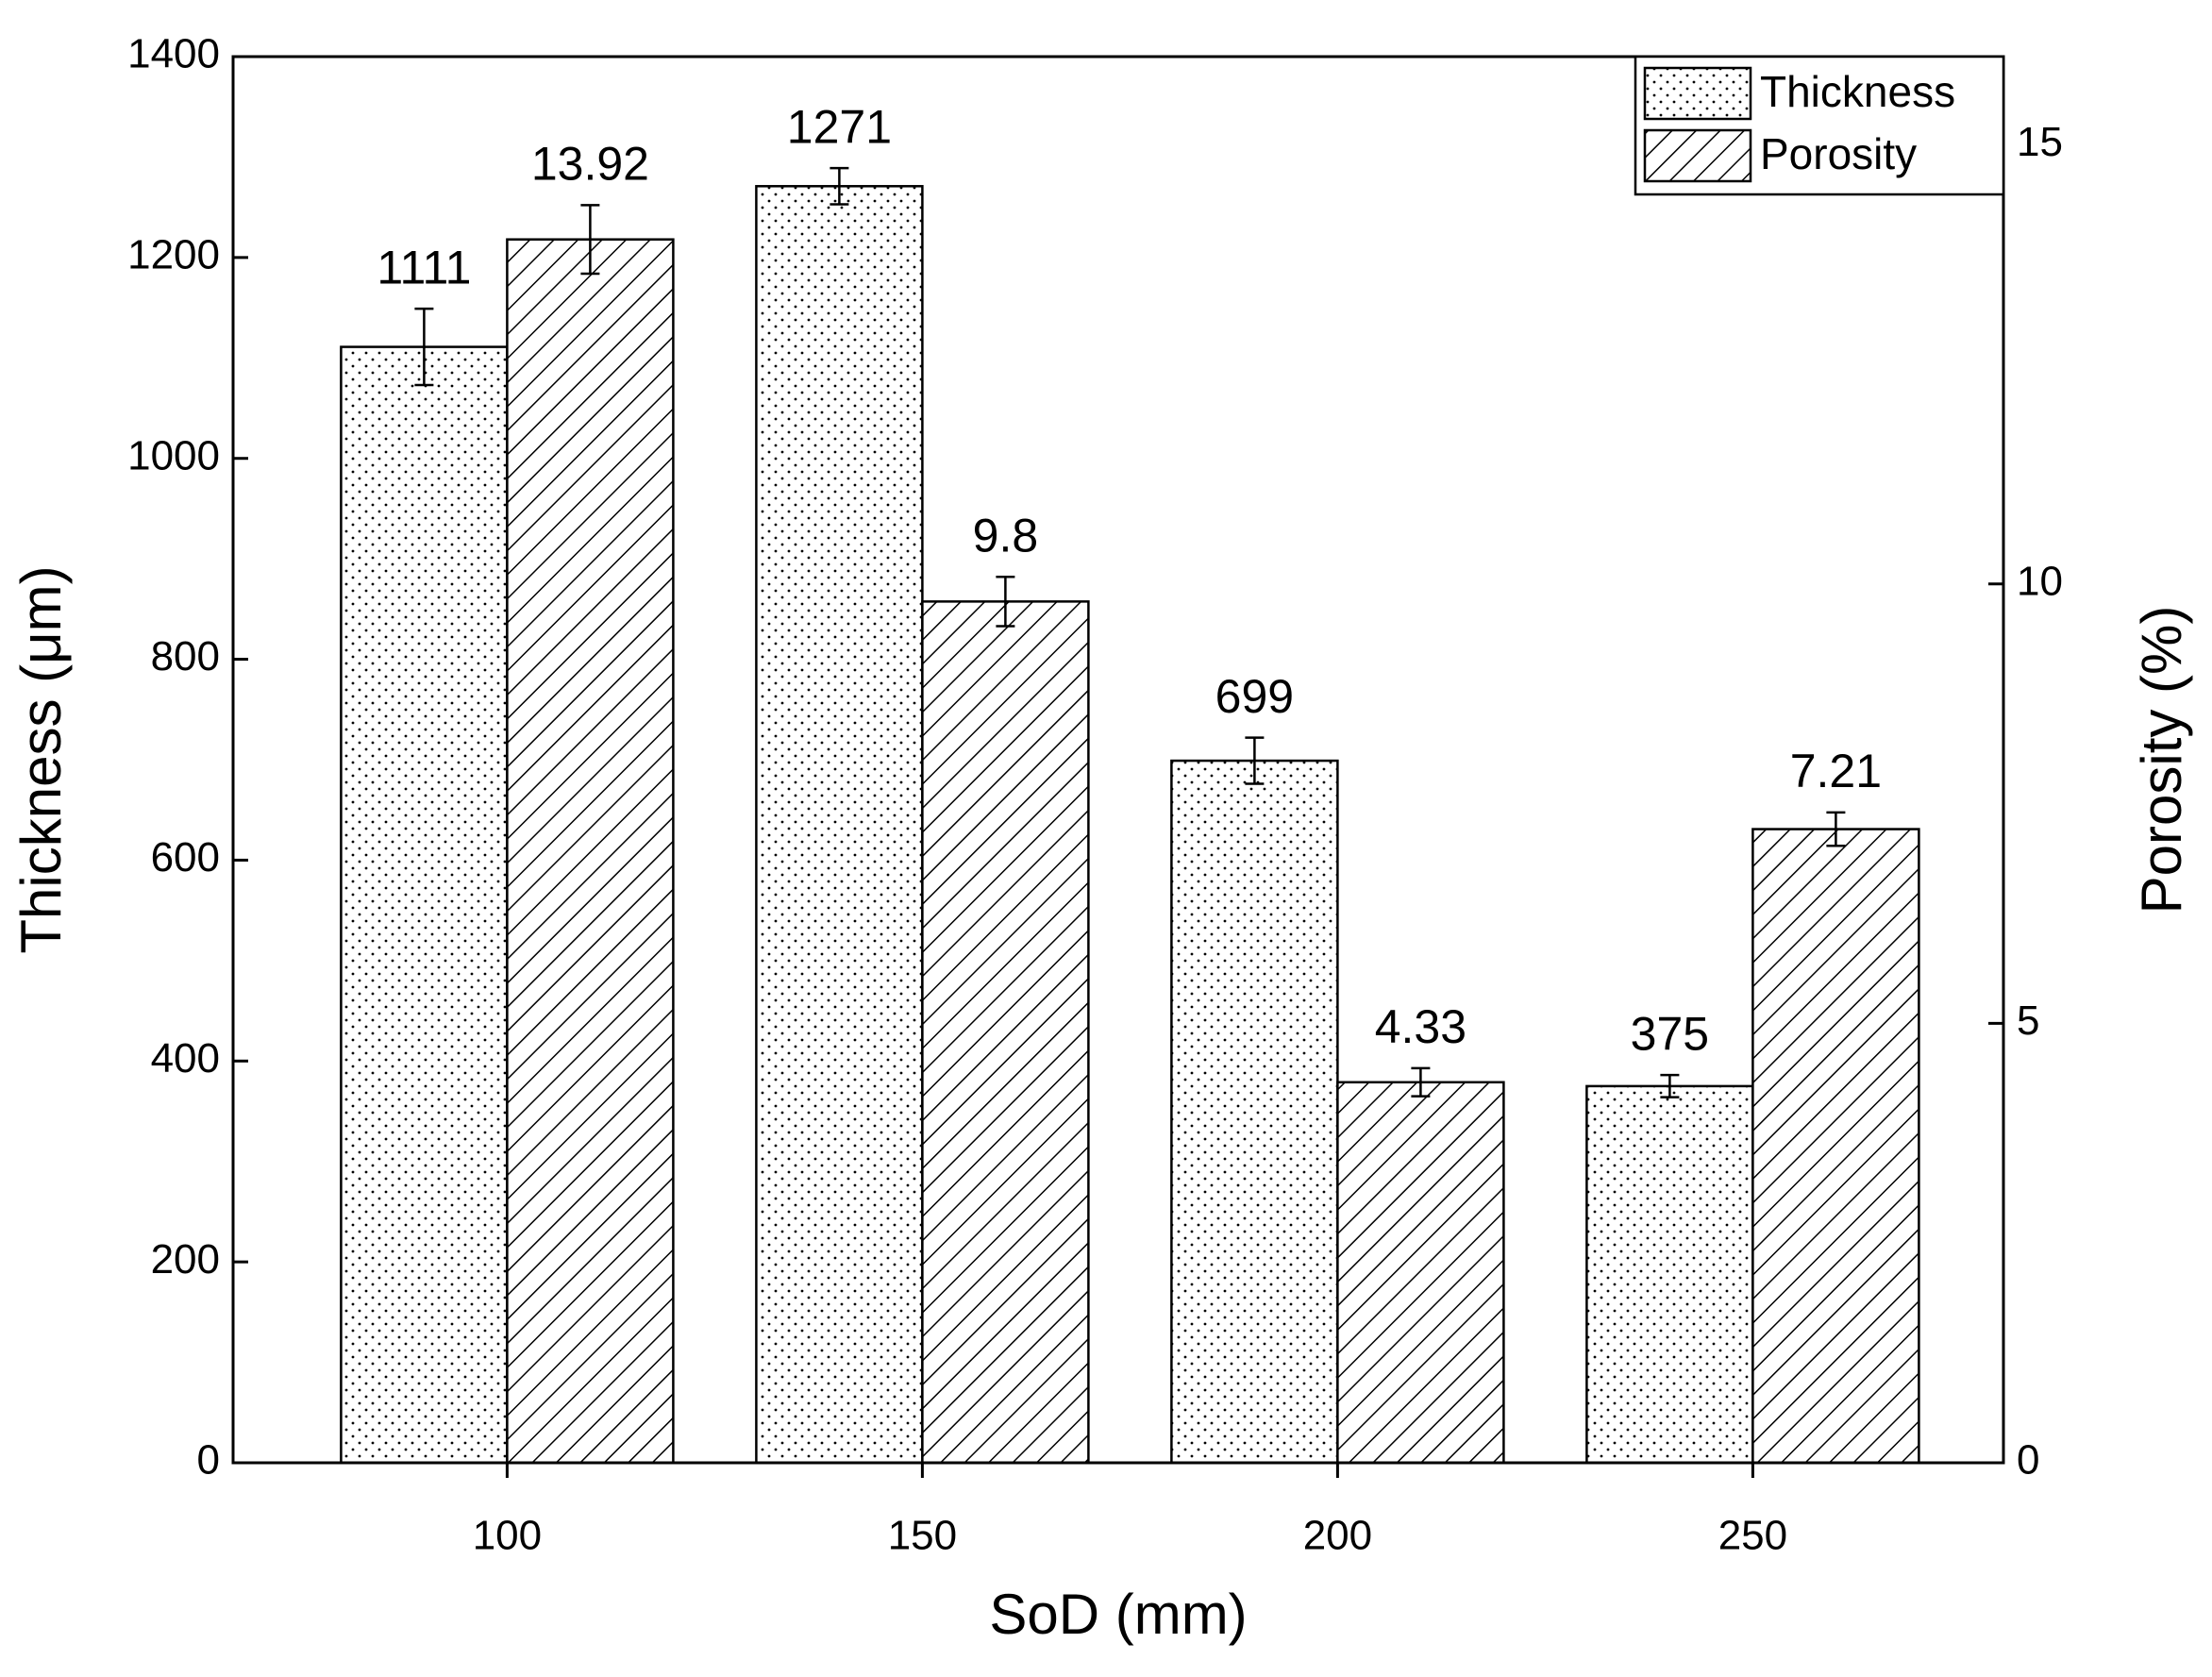 This screenshot has height=1677, width=2212. I want to click on y-tick-label: 400, so click(186, 1058).